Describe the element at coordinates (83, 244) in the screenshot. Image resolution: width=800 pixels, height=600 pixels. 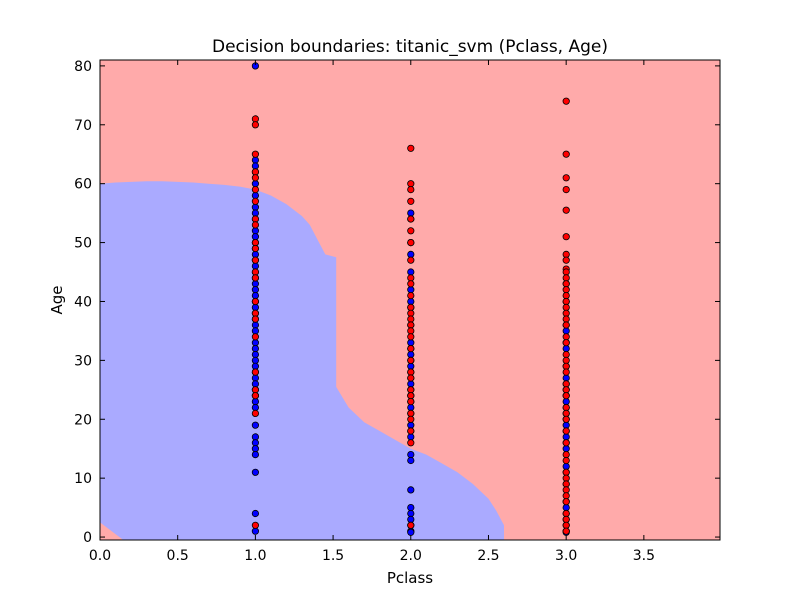
I see `y-tick-label: 50` at that location.